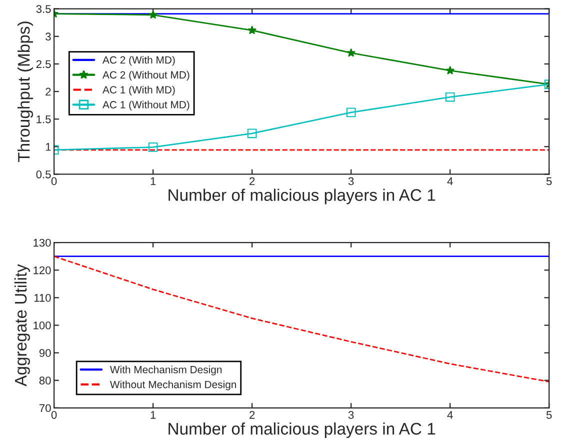 The height and width of the screenshot is (441, 569). I want to click on legend-label: Without Mechanism Design, so click(173, 385).